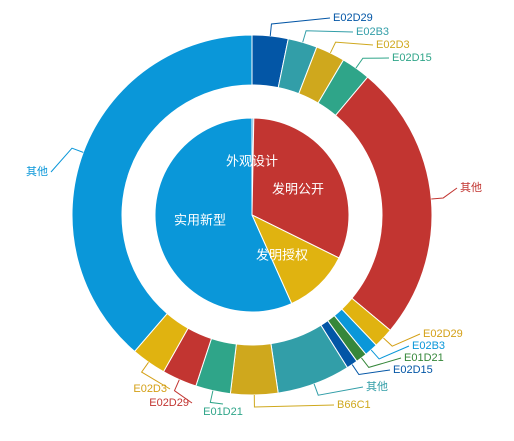 This screenshot has height=441, width=514. What do you see at coordinates (372, 32) in the screenshot?
I see `outer-label-1-e02b3: E02B3` at bounding box center [372, 32].